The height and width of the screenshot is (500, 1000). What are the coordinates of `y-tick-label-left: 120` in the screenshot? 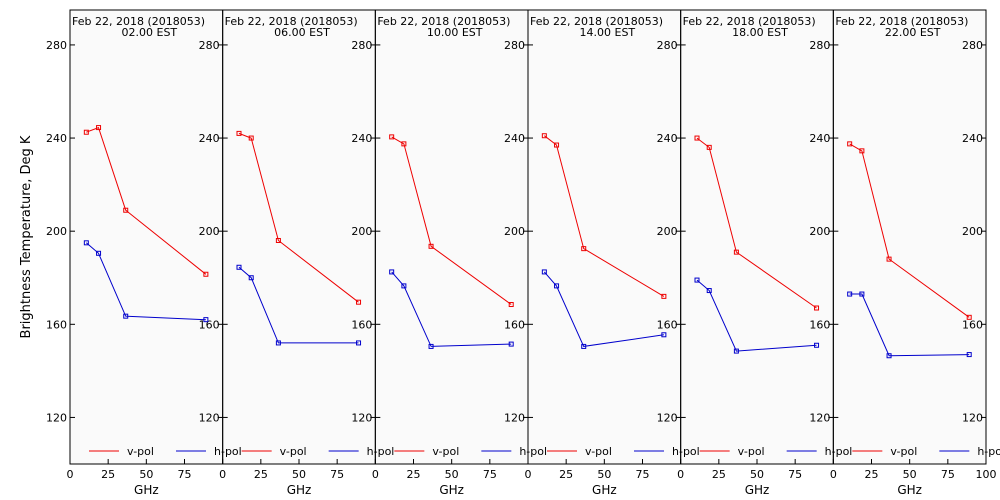 It's located at (56, 417).